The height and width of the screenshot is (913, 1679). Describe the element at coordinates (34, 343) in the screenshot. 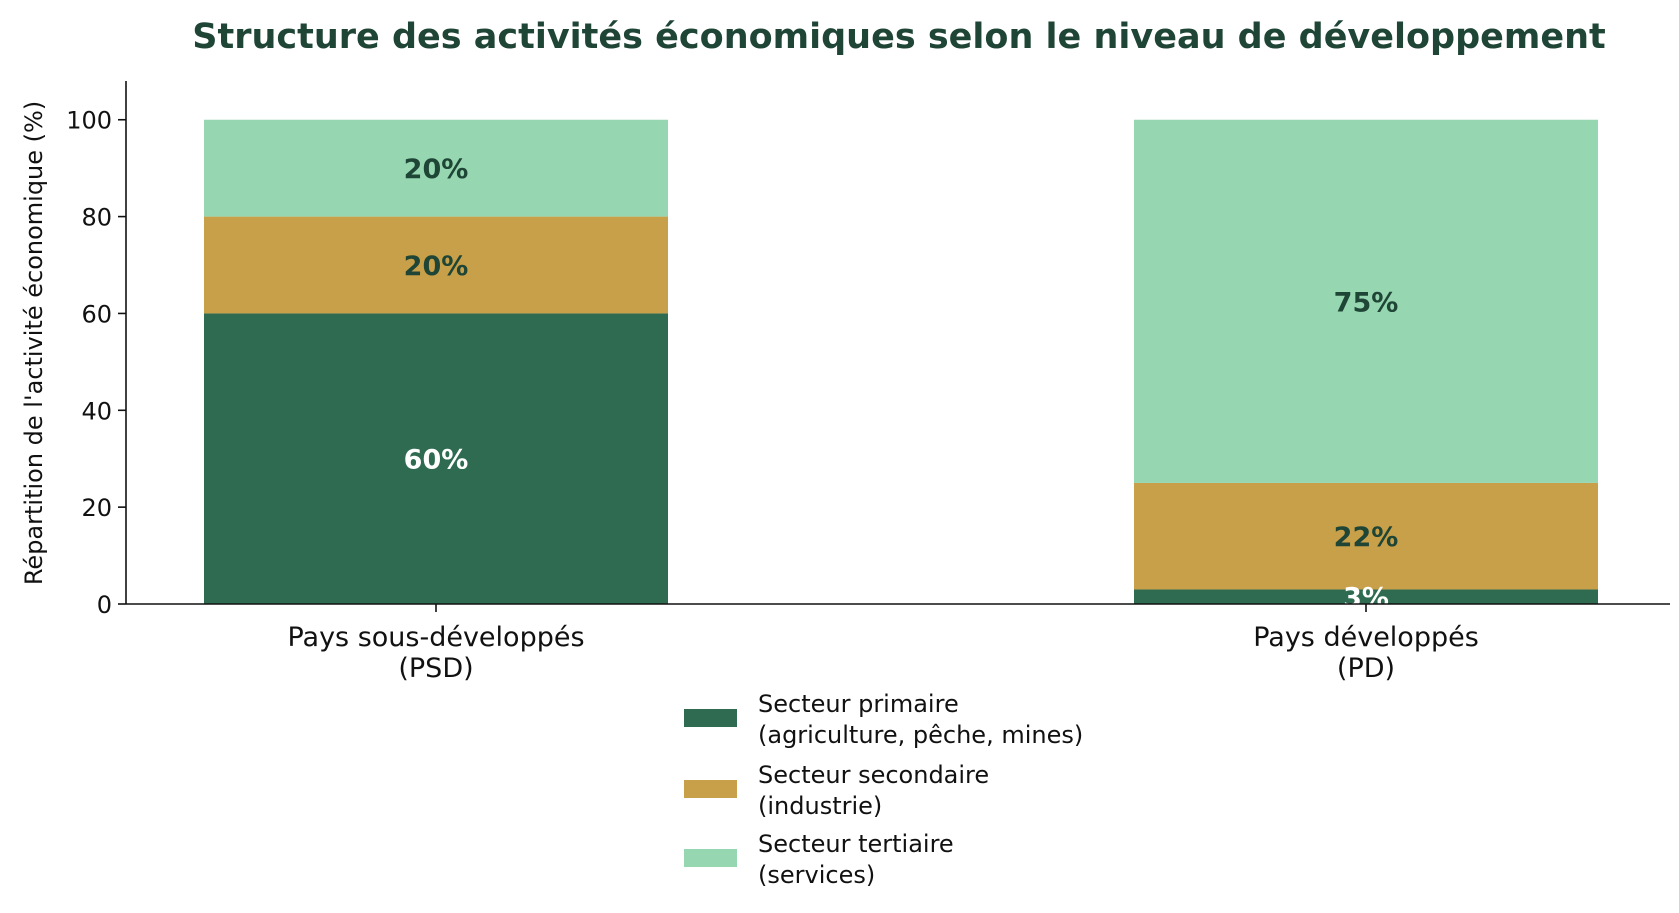

I see `y-axis-label: Répartition de l'activité économique (%)` at that location.